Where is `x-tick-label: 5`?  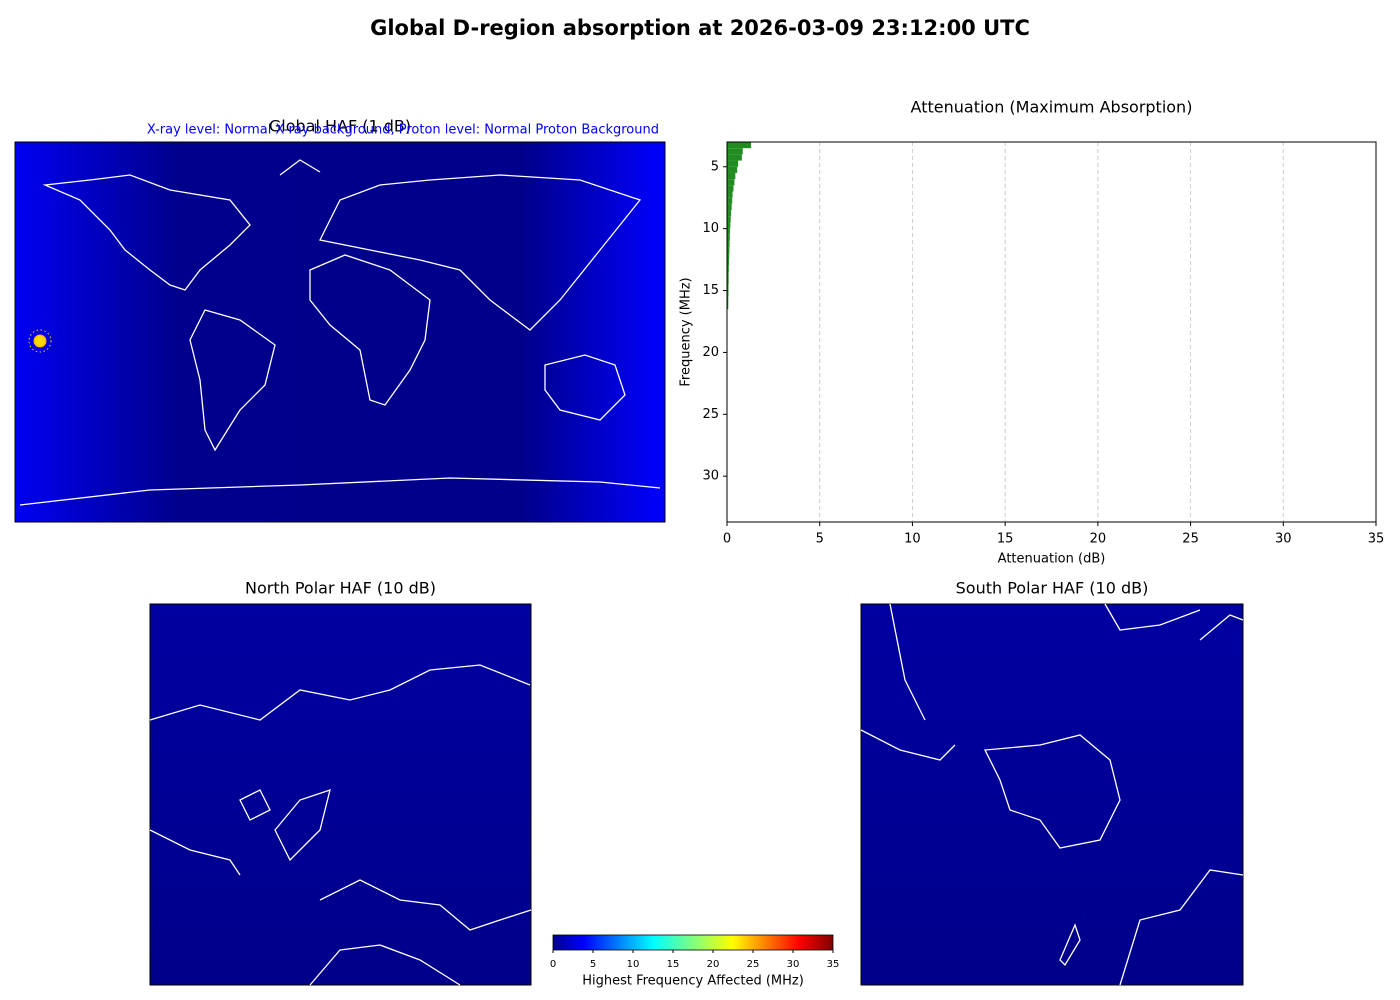
x-tick-label: 5 is located at coordinates (820, 539).